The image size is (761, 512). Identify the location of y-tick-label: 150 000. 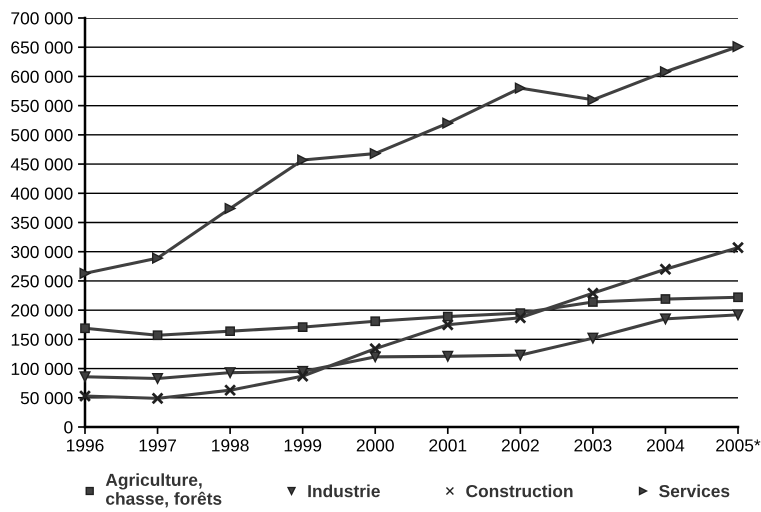
(42, 340).